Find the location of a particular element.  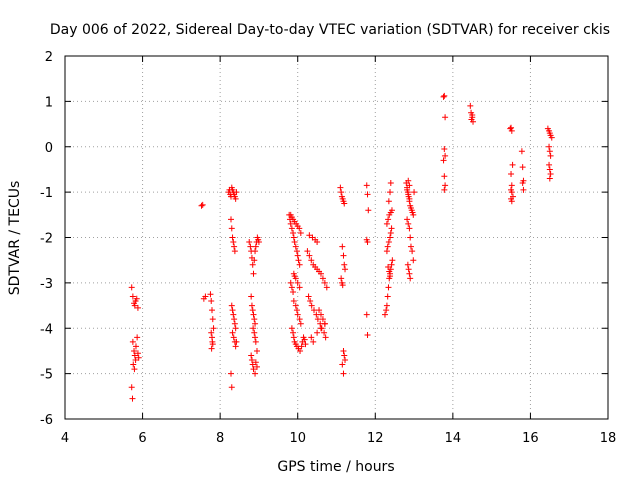

x-tick-label: 12 is located at coordinates (375, 438).